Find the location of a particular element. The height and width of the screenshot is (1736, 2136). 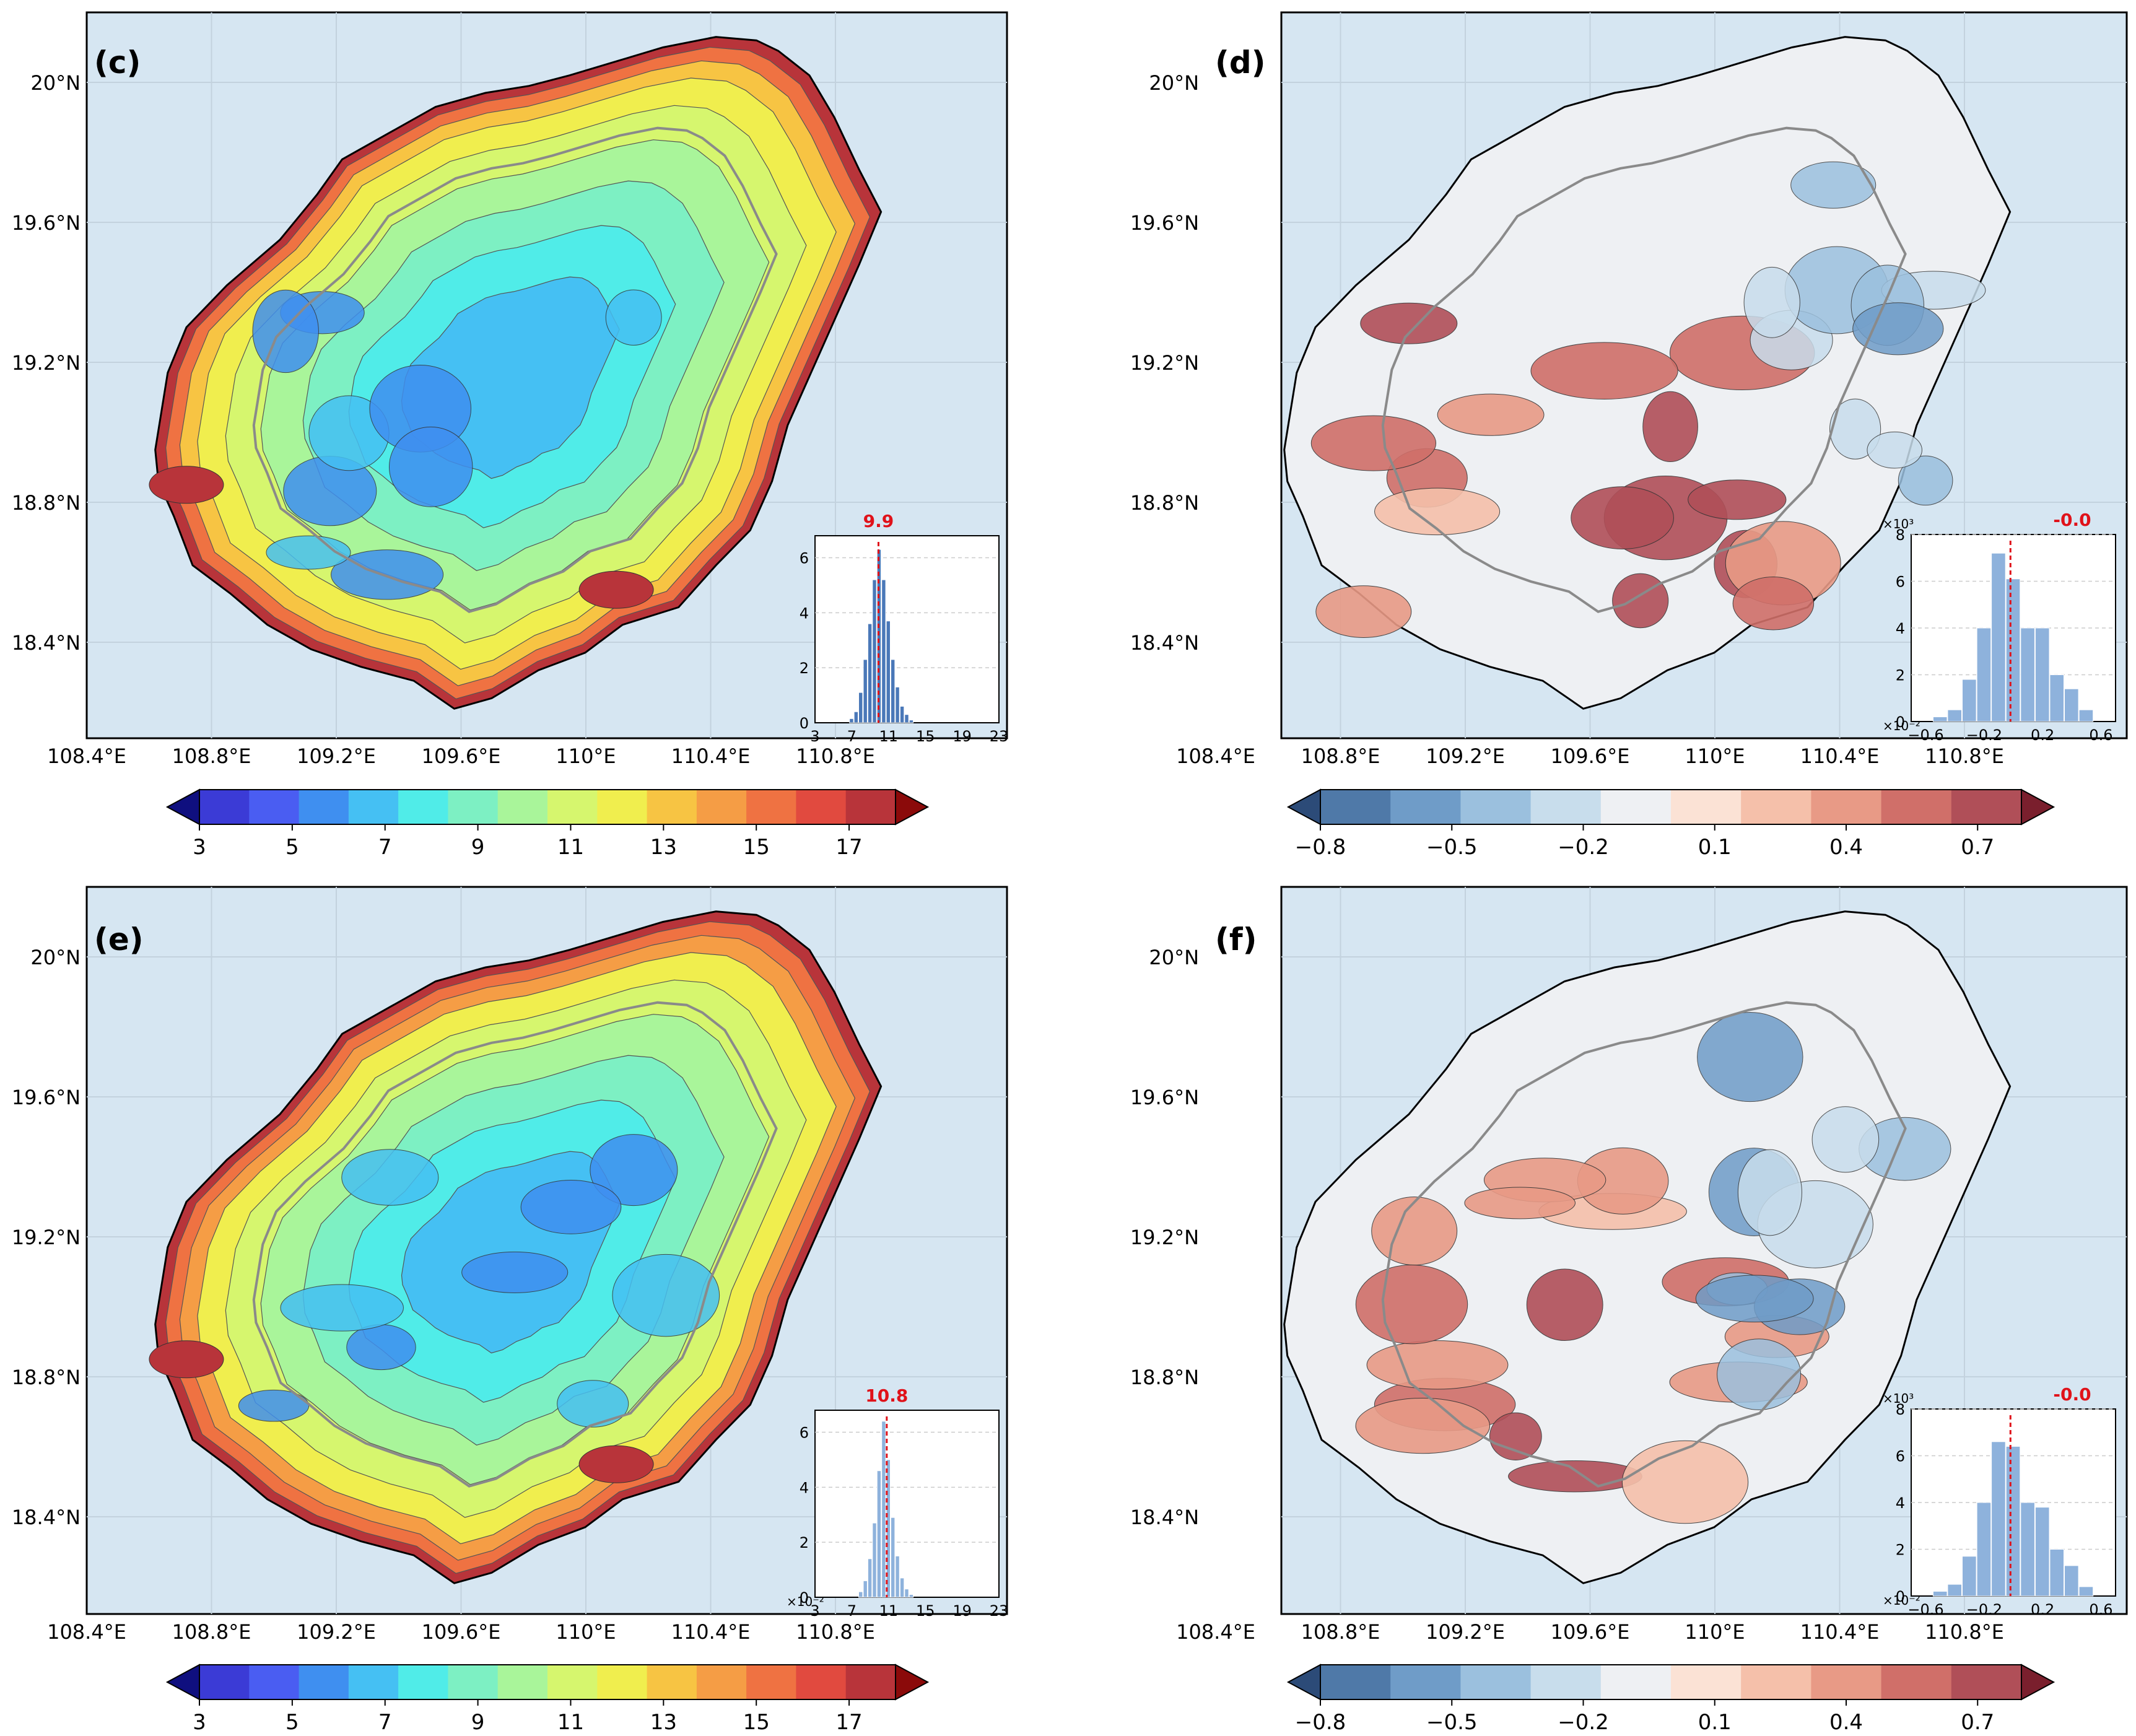

lat-tick-label: 19.2°N is located at coordinates (1164, 363).